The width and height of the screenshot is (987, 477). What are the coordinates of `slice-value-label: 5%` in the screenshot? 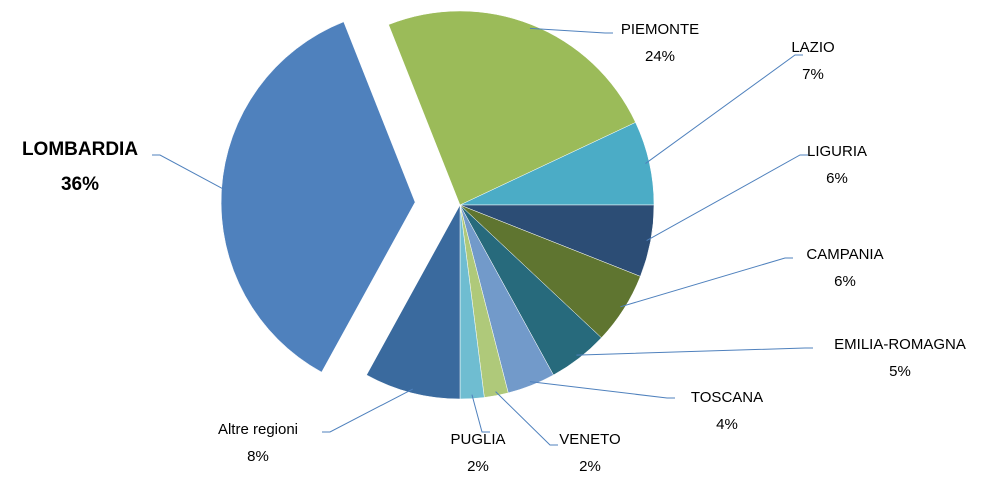 It's located at (900, 371).